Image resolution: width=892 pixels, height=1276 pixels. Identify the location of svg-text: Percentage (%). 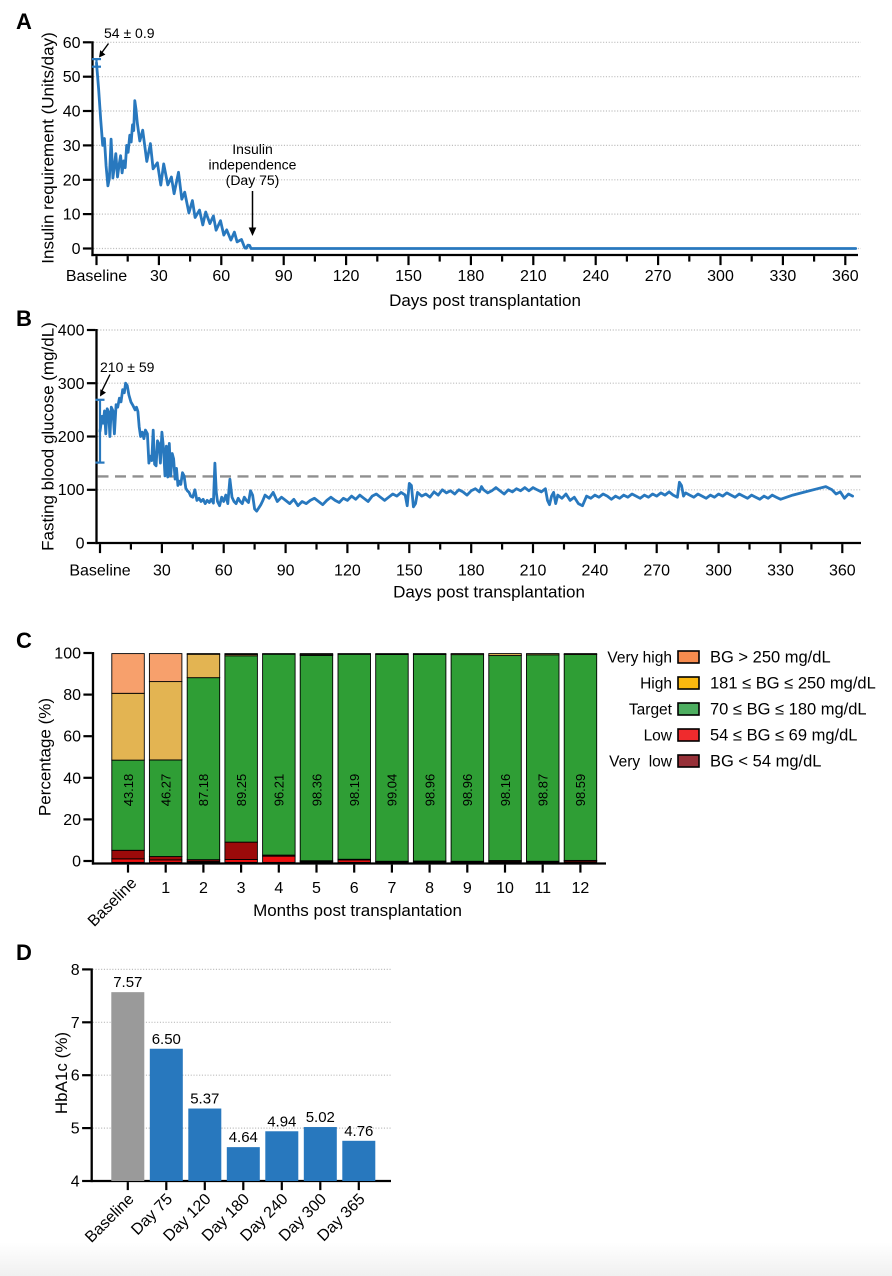
(45, 757).